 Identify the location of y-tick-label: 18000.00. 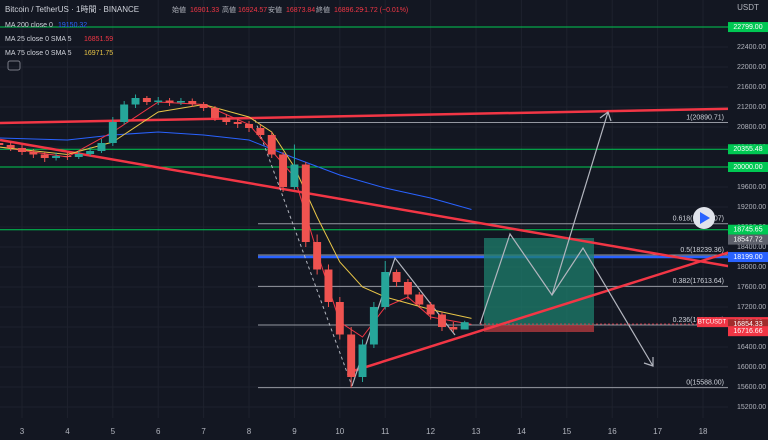
(751, 267).